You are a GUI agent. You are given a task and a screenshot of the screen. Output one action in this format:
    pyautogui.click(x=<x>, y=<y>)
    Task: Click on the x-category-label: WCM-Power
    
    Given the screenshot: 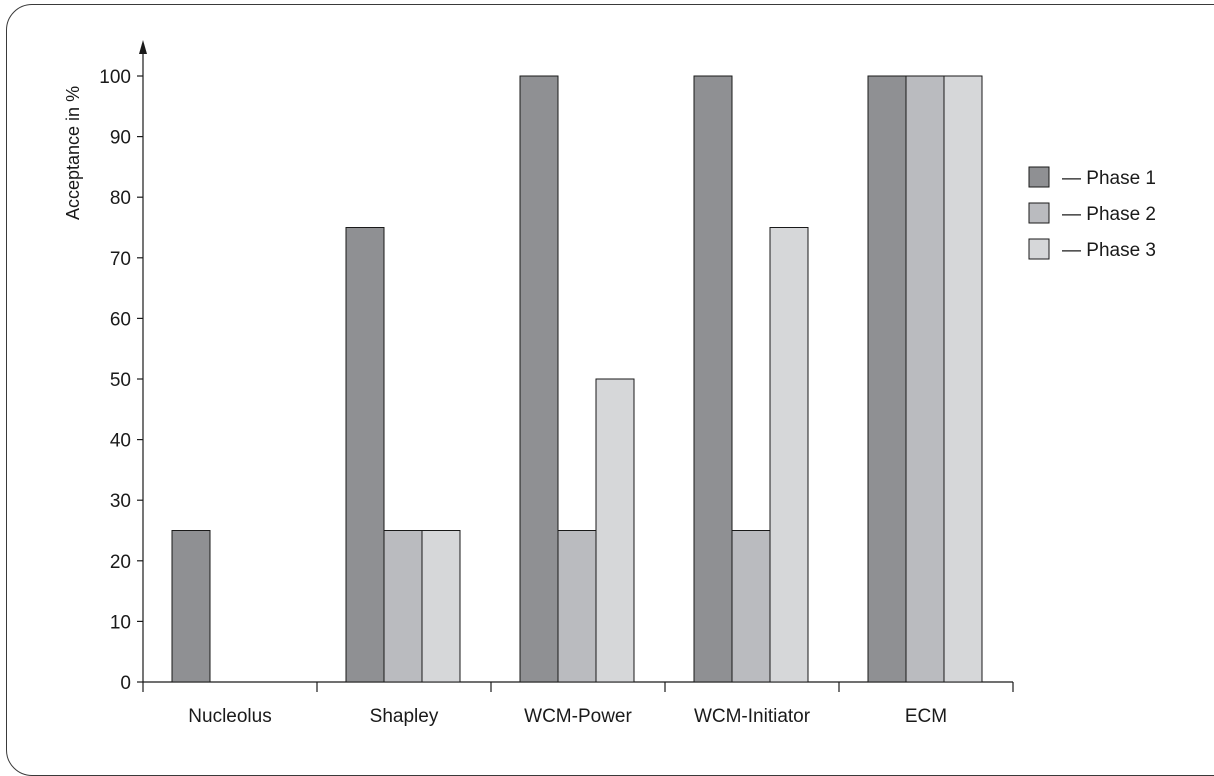 What is the action you would take?
    pyautogui.click(x=578, y=716)
    